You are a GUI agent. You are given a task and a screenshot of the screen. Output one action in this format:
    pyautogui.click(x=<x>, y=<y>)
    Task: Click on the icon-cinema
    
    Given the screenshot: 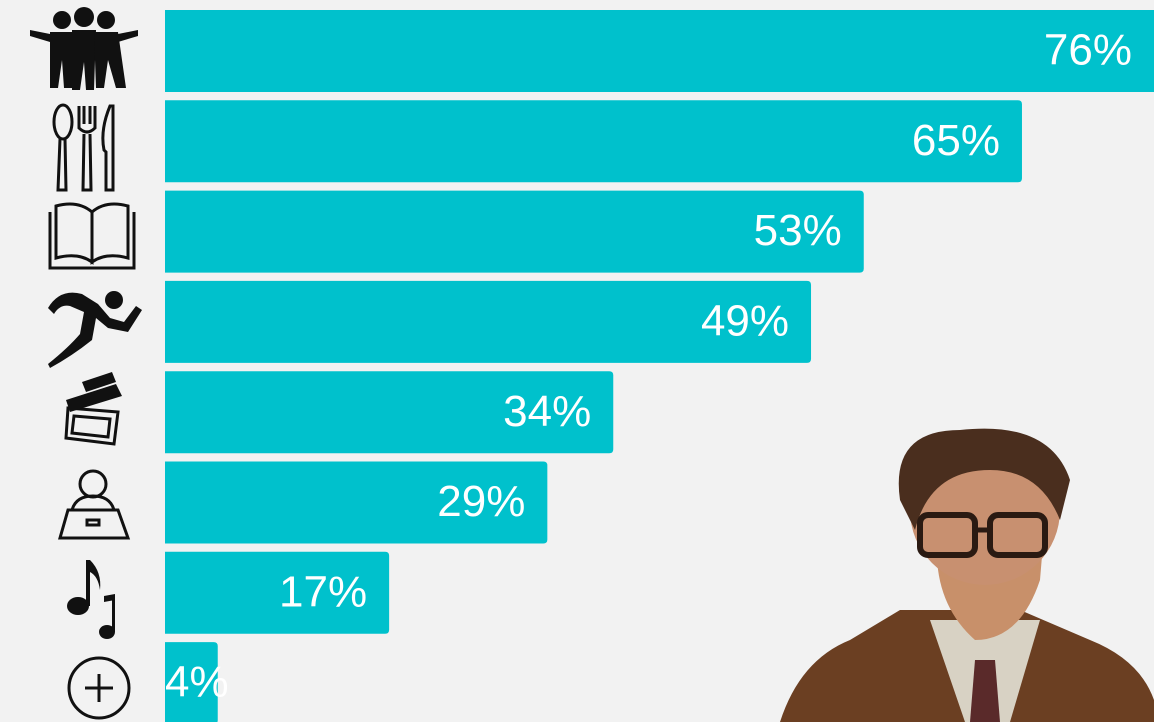 What is the action you would take?
    pyautogui.click(x=93, y=409)
    